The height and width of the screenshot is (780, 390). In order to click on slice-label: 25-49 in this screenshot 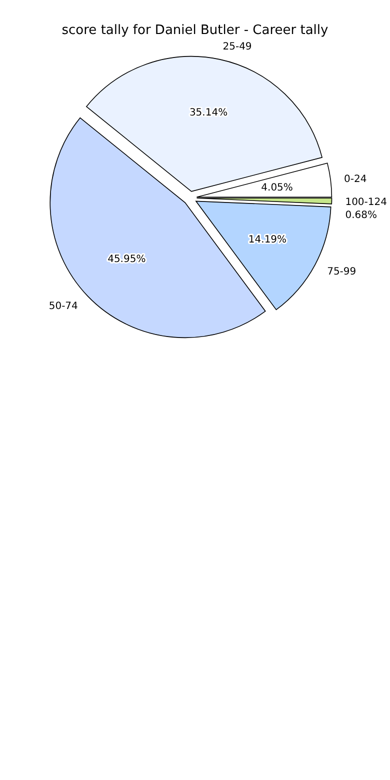, I will do `click(237, 47)`.